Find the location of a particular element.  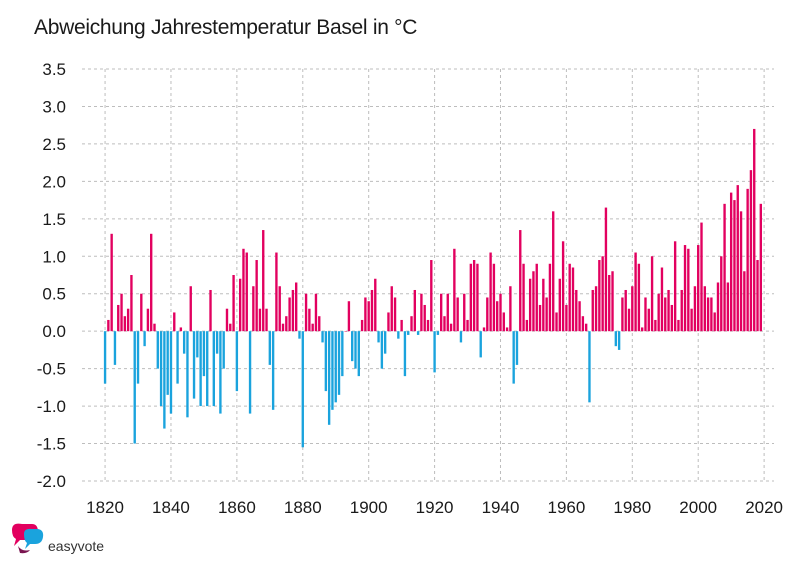

bar-1943 is located at coordinates (510, 309).